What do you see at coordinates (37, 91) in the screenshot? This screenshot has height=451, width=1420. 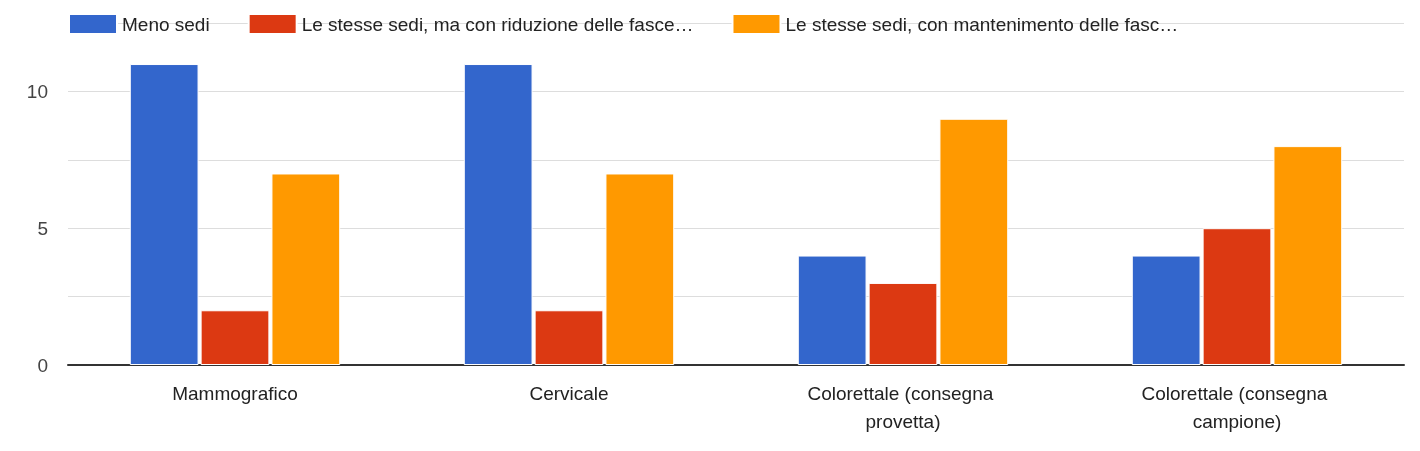 I see `y-tick-label: 10` at bounding box center [37, 91].